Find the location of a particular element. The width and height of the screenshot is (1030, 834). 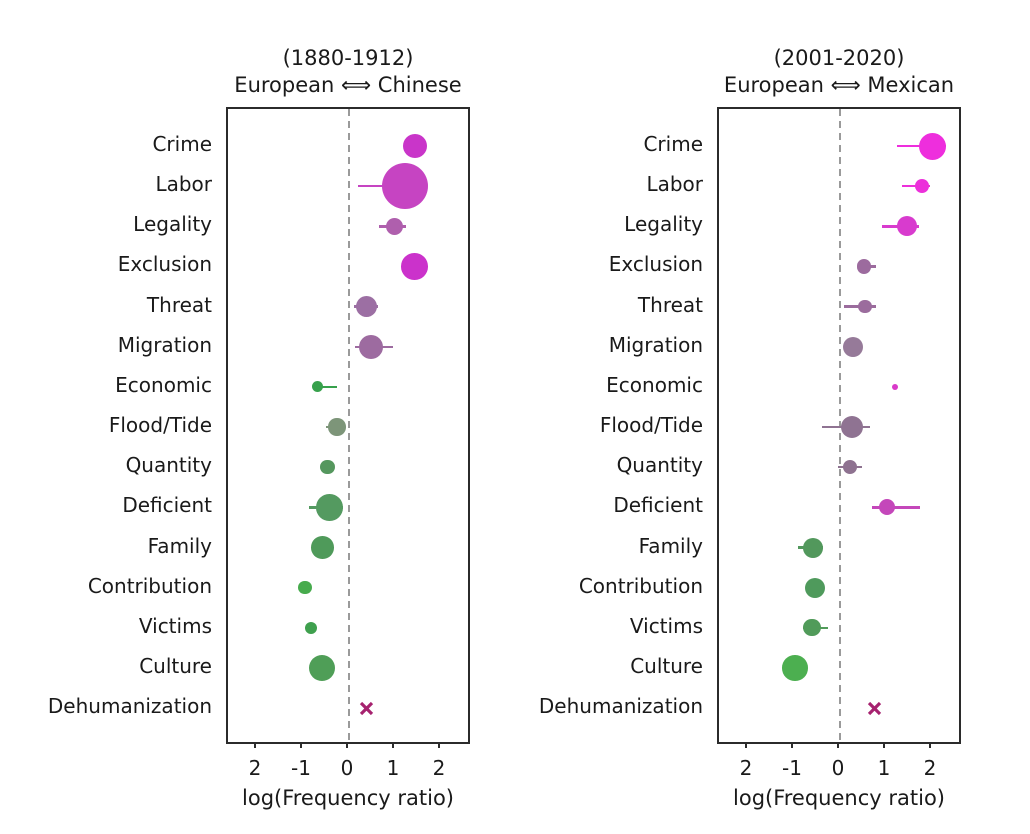

panel-title-comparison: European ⟺ Mexican is located at coordinates (839, 85).